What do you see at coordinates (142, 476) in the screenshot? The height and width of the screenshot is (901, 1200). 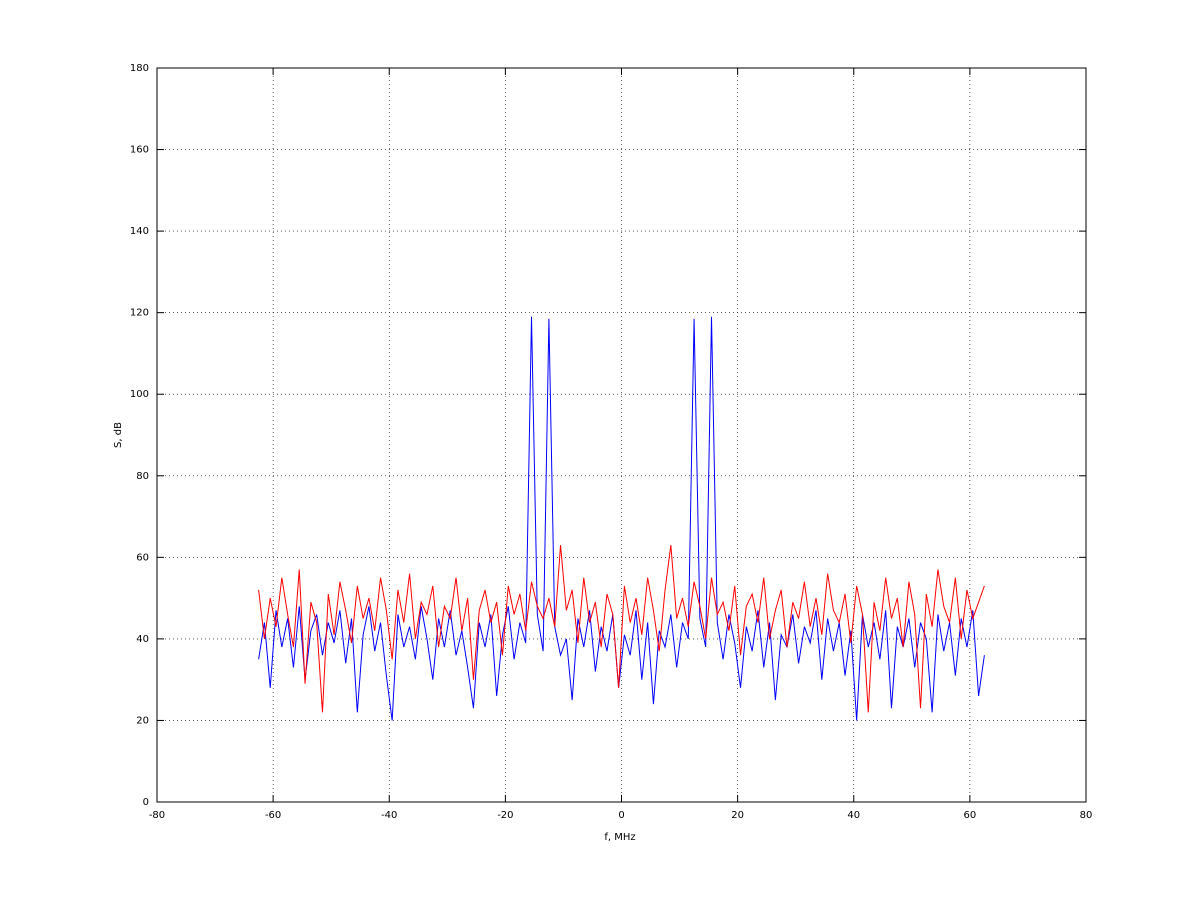 I see `y-tick-label: 80` at bounding box center [142, 476].